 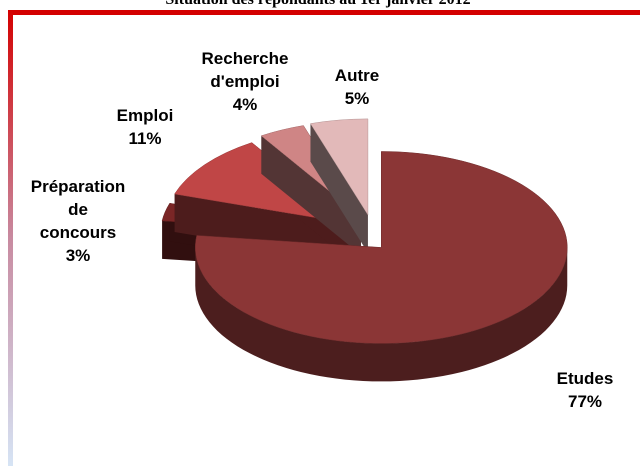 I want to click on slice-top, so click(x=339, y=167).